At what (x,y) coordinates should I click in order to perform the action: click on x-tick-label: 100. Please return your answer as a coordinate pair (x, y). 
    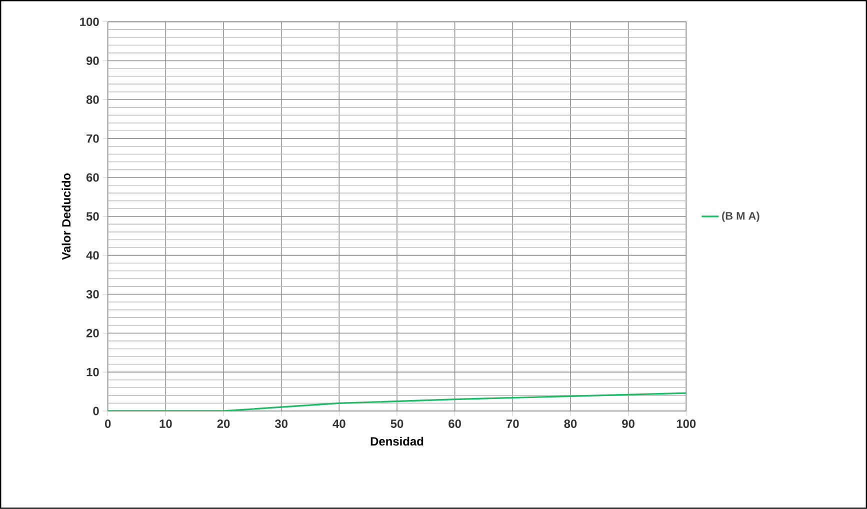
    Looking at the image, I should click on (686, 424).